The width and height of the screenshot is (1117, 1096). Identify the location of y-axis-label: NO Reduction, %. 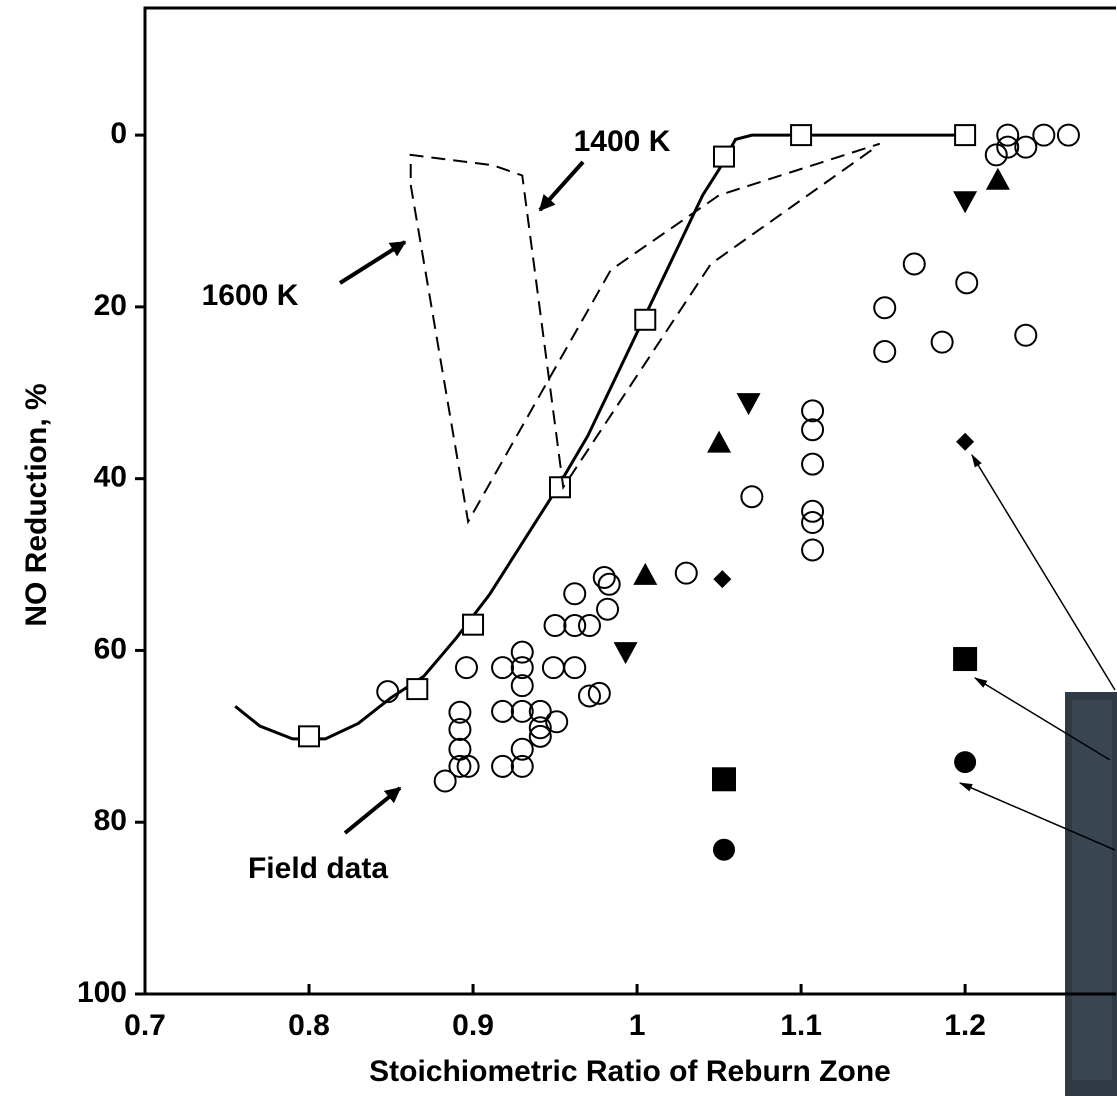
(36, 504).